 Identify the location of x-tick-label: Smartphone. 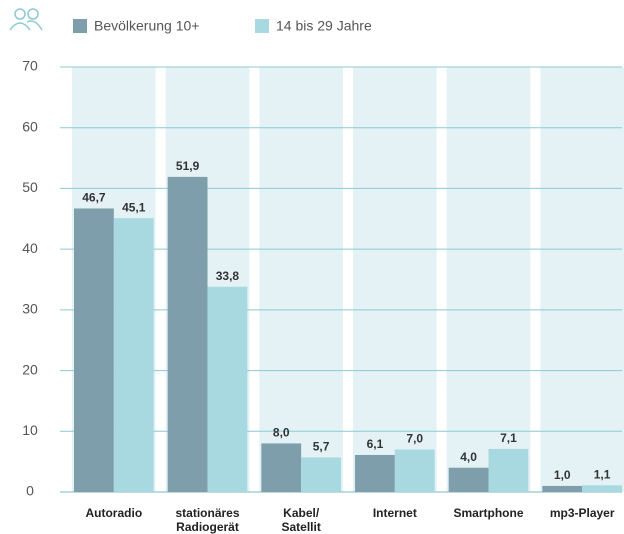
(488, 513).